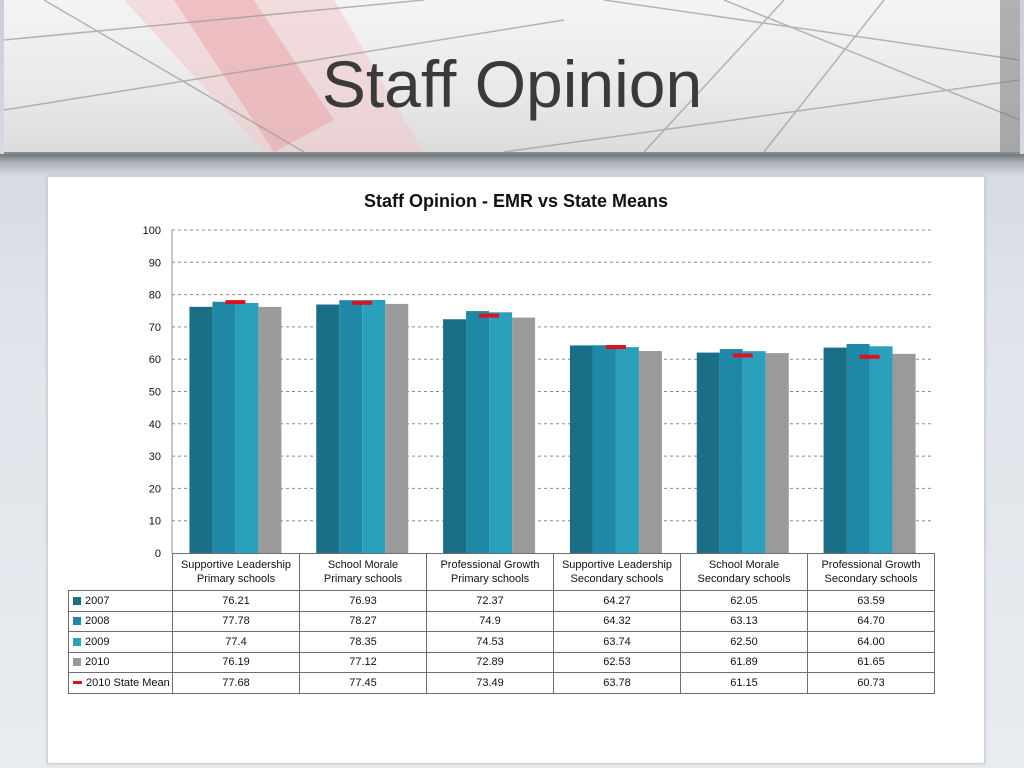 Image resolution: width=1024 pixels, height=768 pixels. I want to click on y-tick-label: 80, so click(155, 296).